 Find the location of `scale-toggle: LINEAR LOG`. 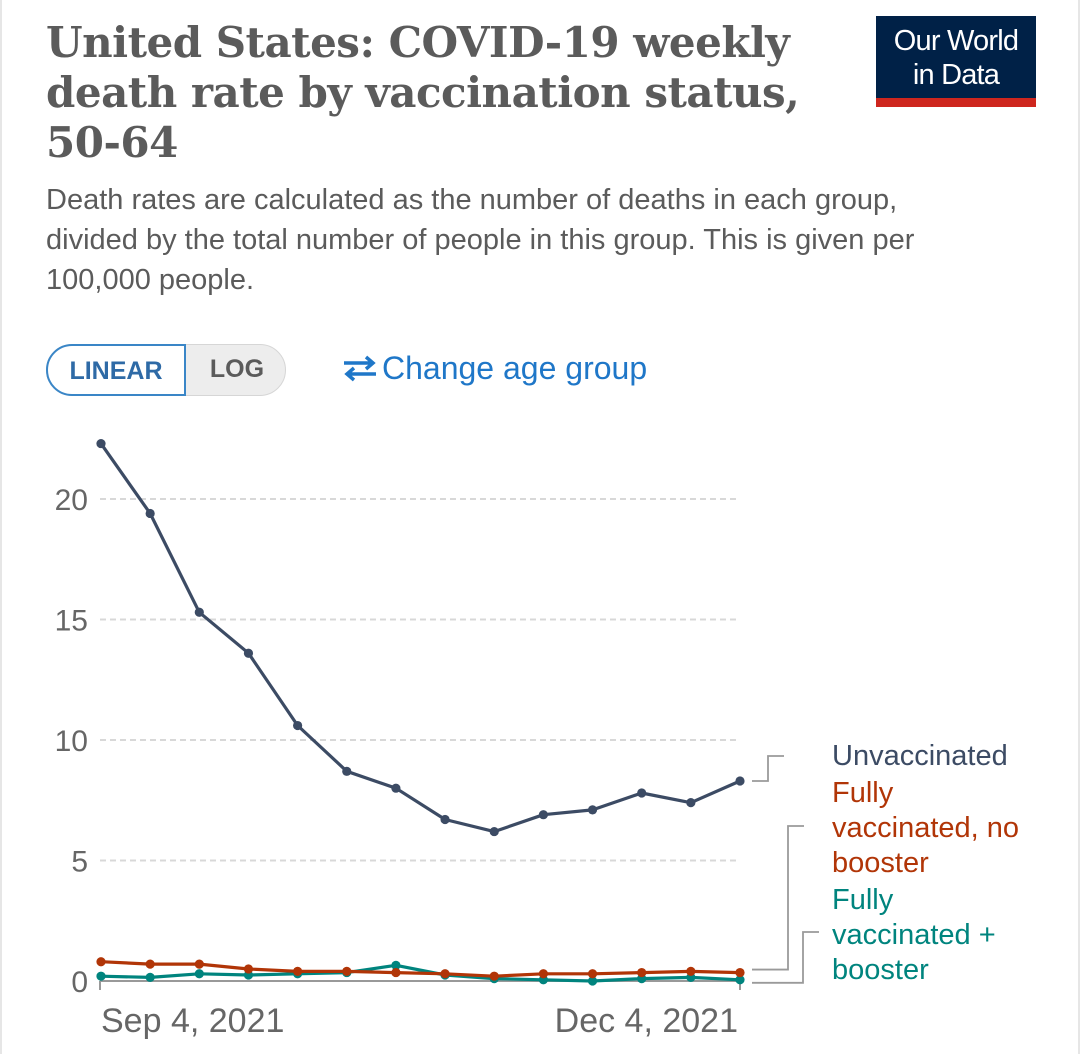

scale-toggle: LINEAR LOG is located at coordinates (166, 370).